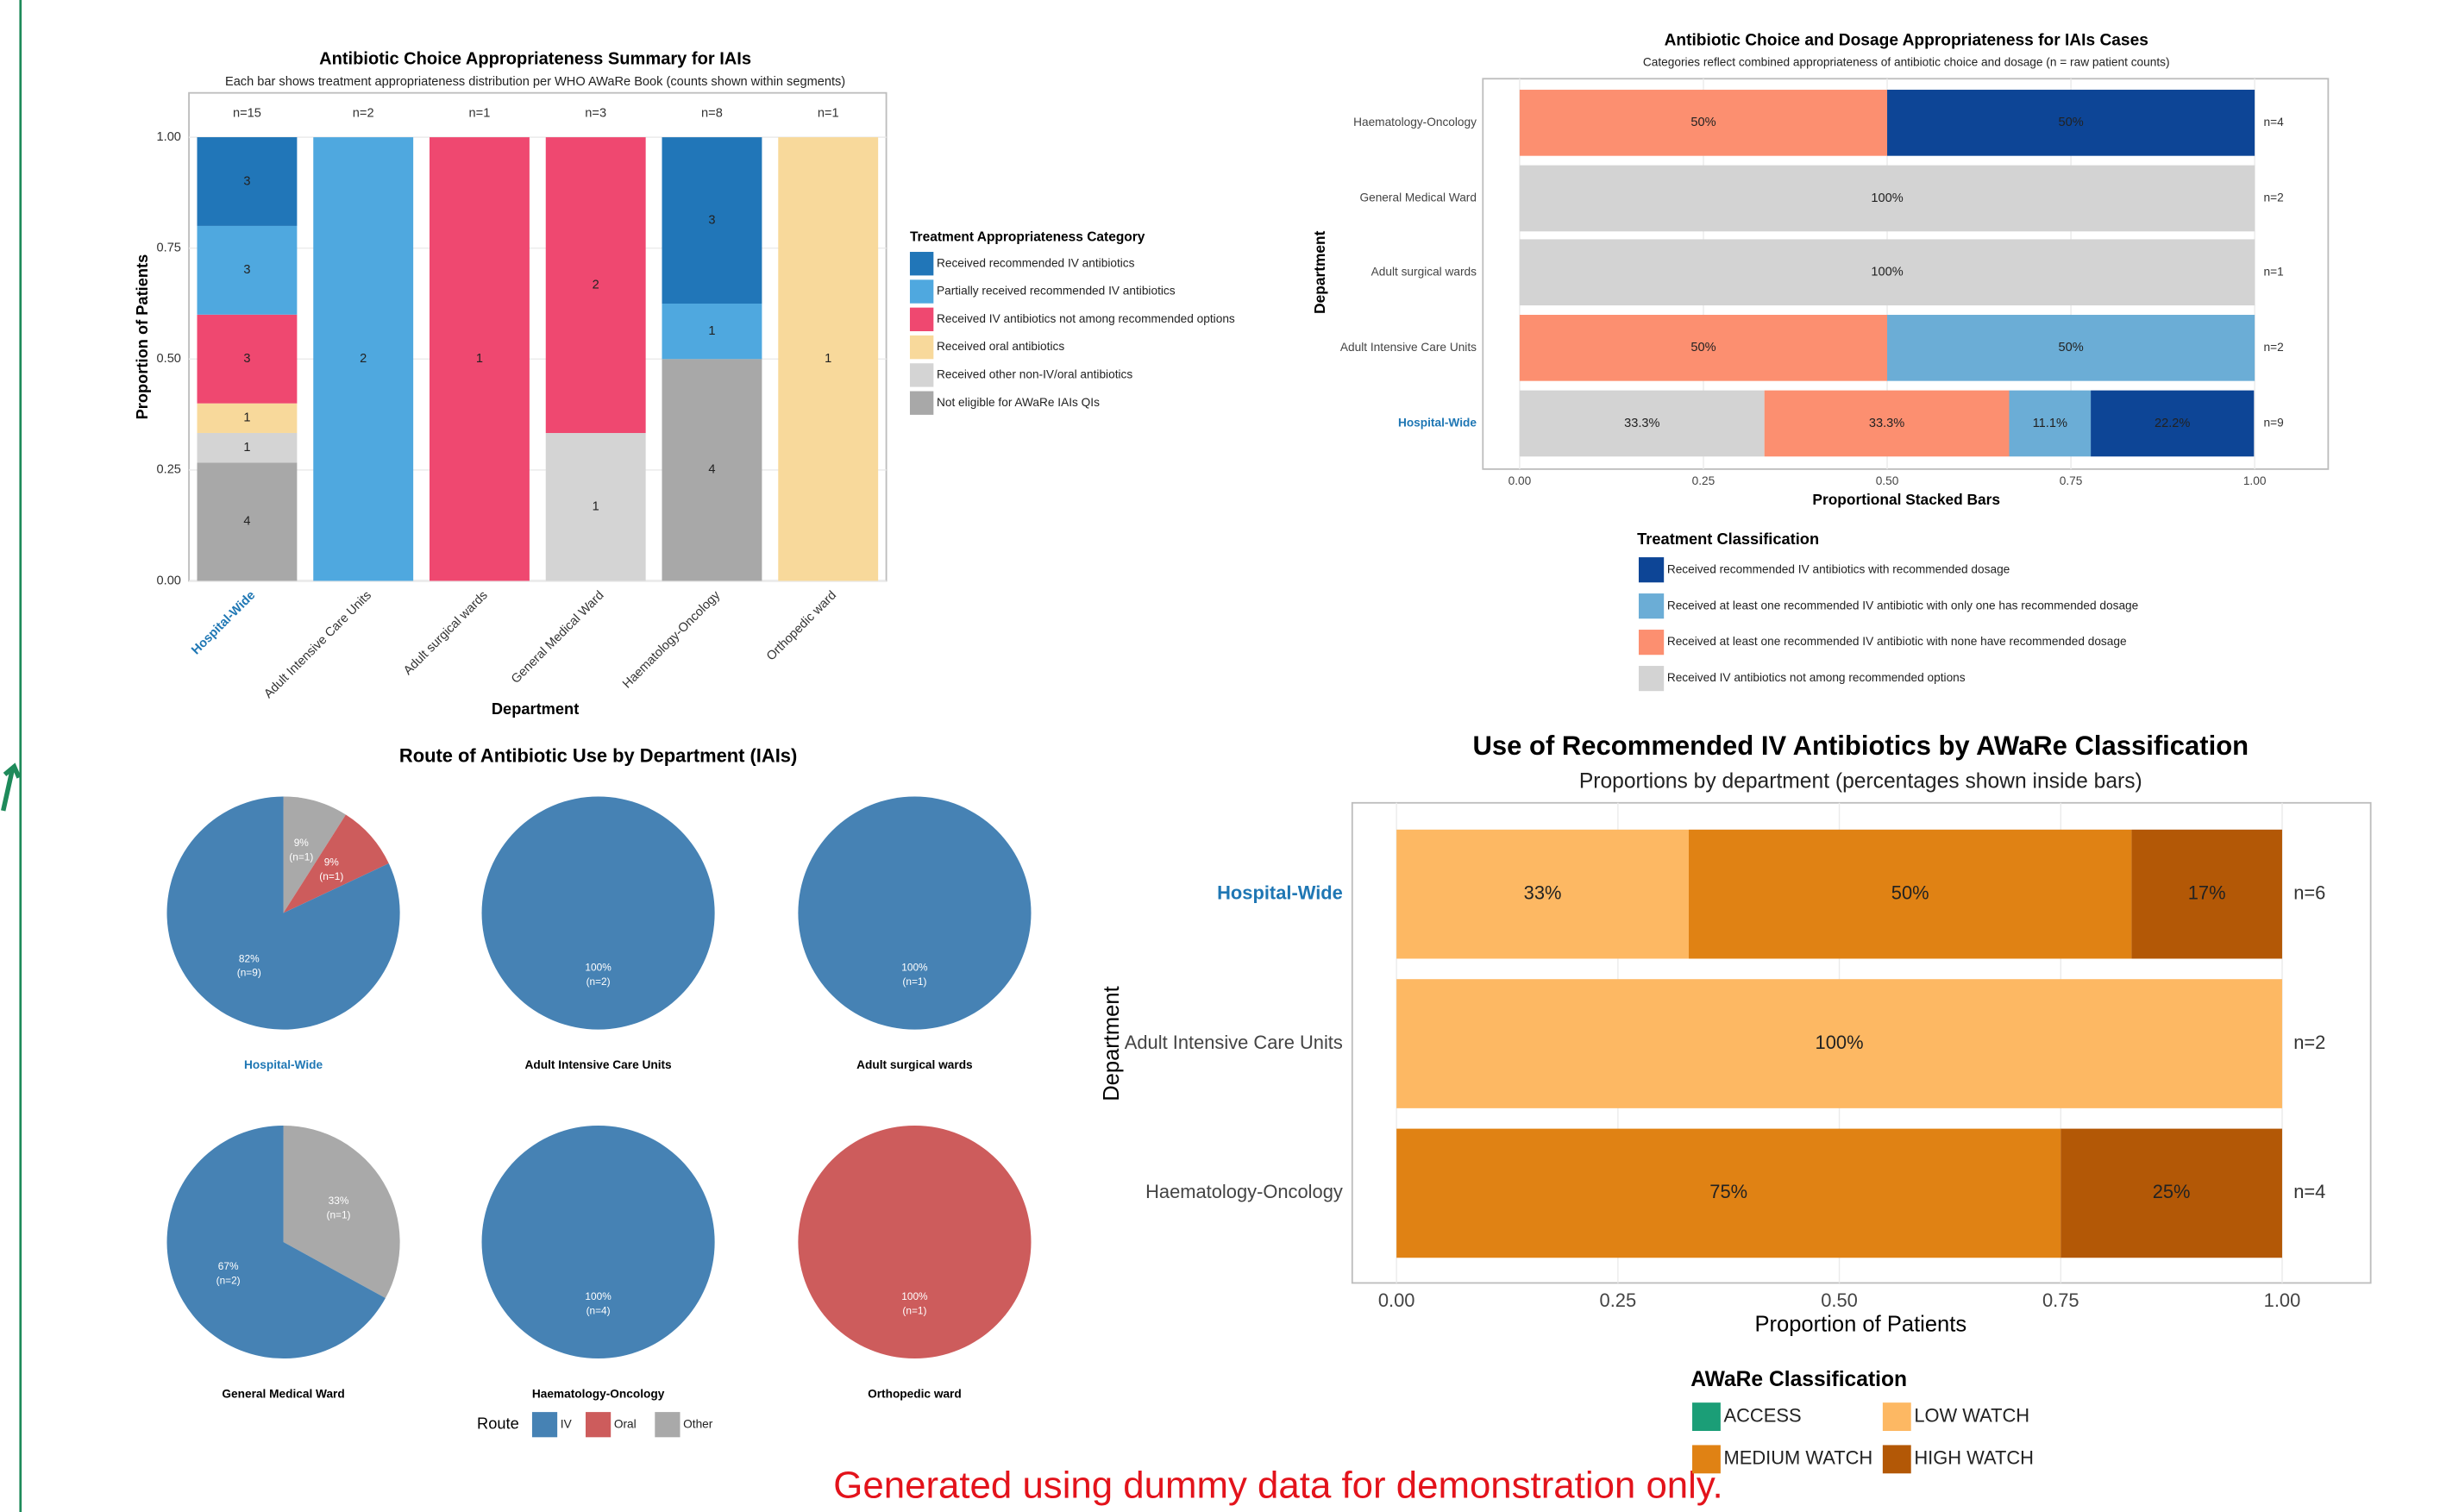 The height and width of the screenshot is (1512, 2440). I want to click on y-tick-label: General Medical Ward, so click(1418, 197).